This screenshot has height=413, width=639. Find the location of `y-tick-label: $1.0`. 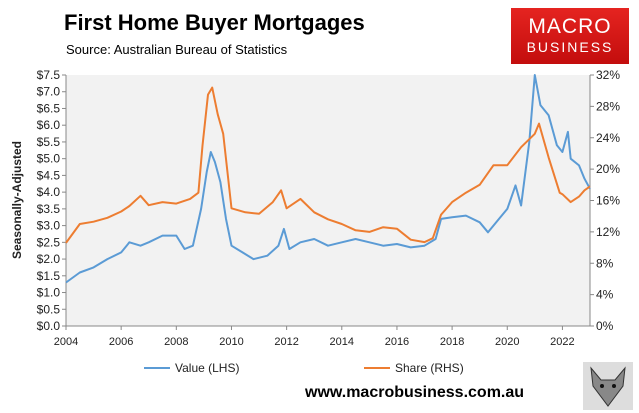

y-tick-label: $1.0 is located at coordinates (49, 293).